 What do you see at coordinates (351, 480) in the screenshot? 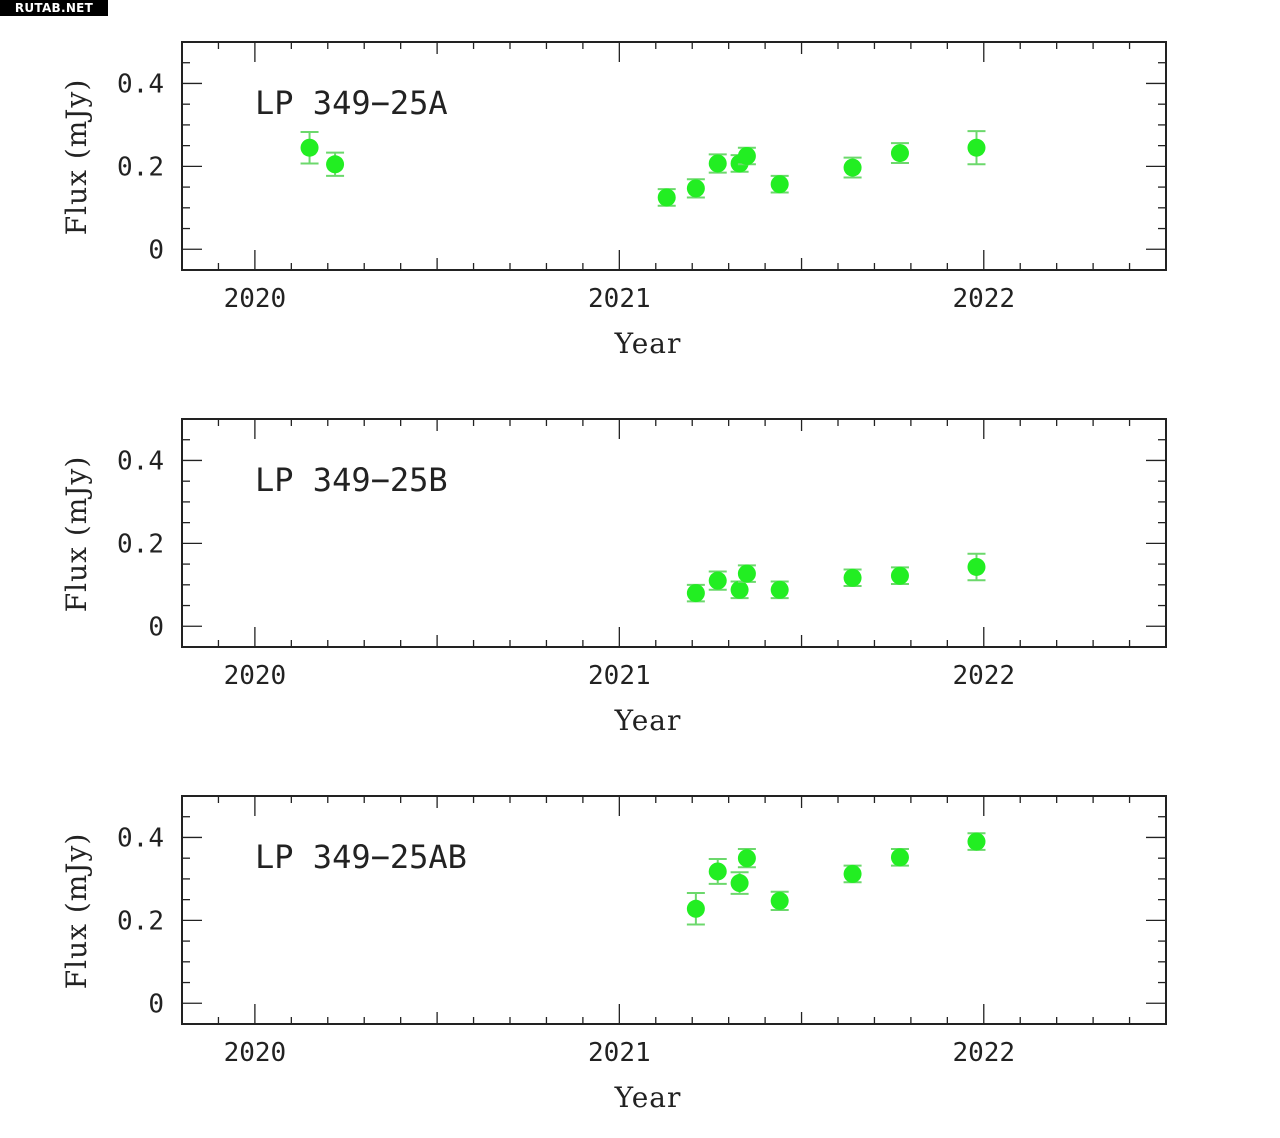
I see `panel-title: LP 349−25B` at bounding box center [351, 480].